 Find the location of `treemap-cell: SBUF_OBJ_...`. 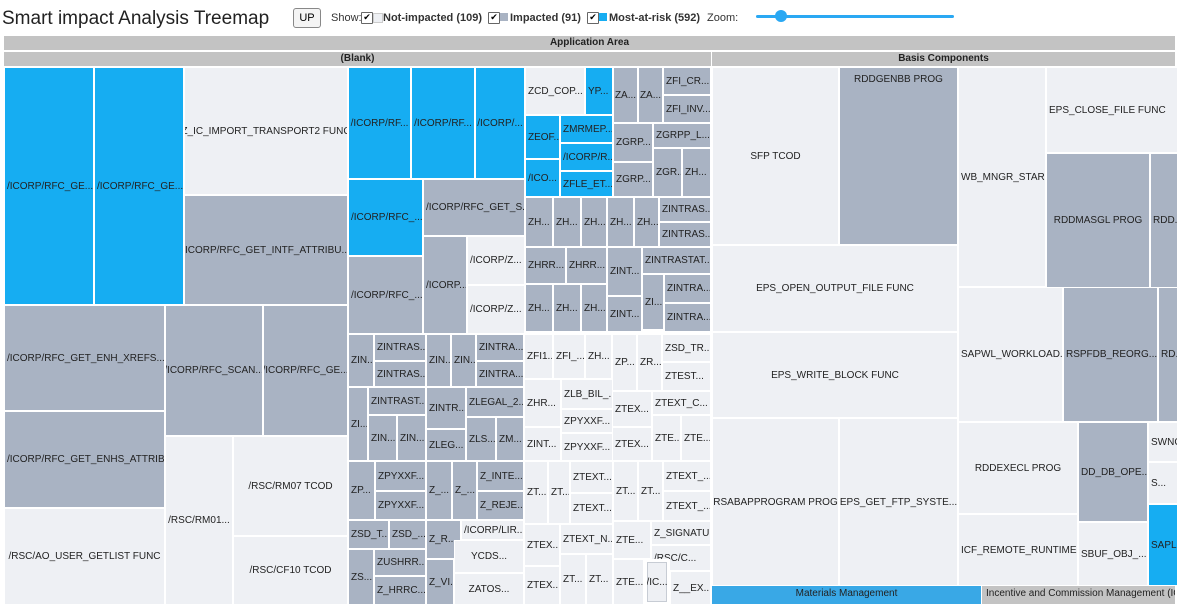

treemap-cell: SBUF_OBJ_... is located at coordinates (1113, 554).